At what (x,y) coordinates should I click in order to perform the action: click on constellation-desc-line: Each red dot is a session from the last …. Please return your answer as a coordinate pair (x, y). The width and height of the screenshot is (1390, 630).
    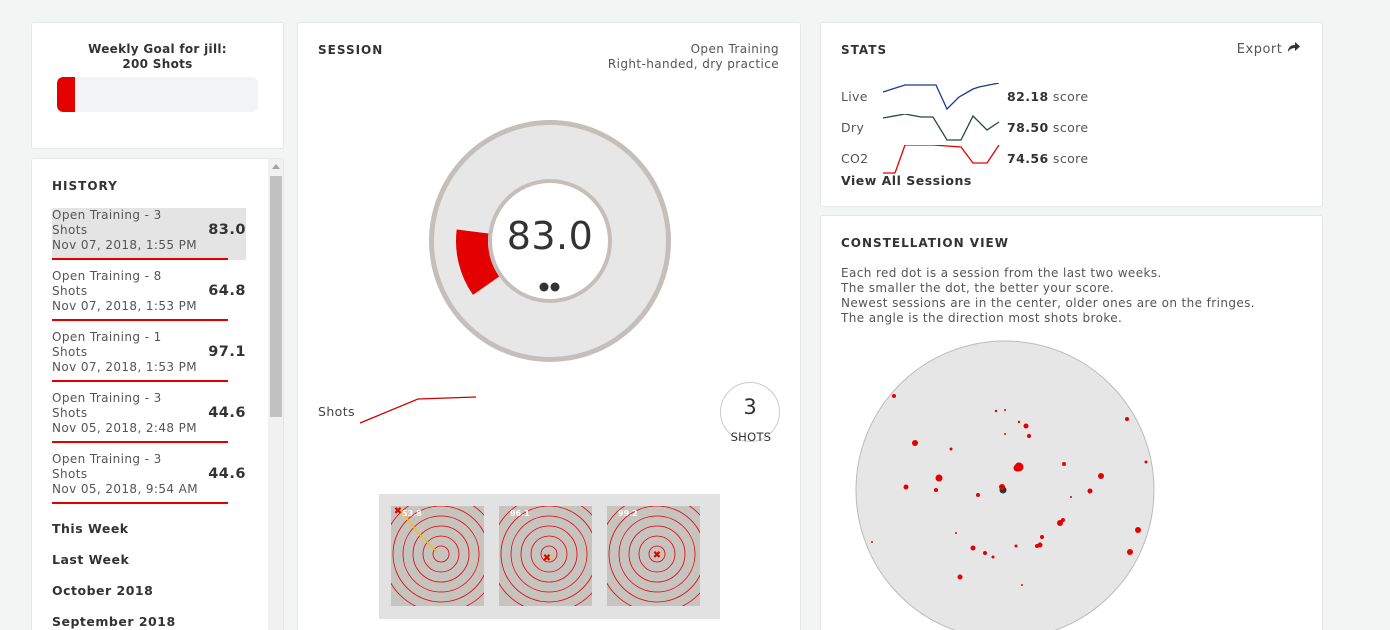
    Looking at the image, I should click on (1001, 273).